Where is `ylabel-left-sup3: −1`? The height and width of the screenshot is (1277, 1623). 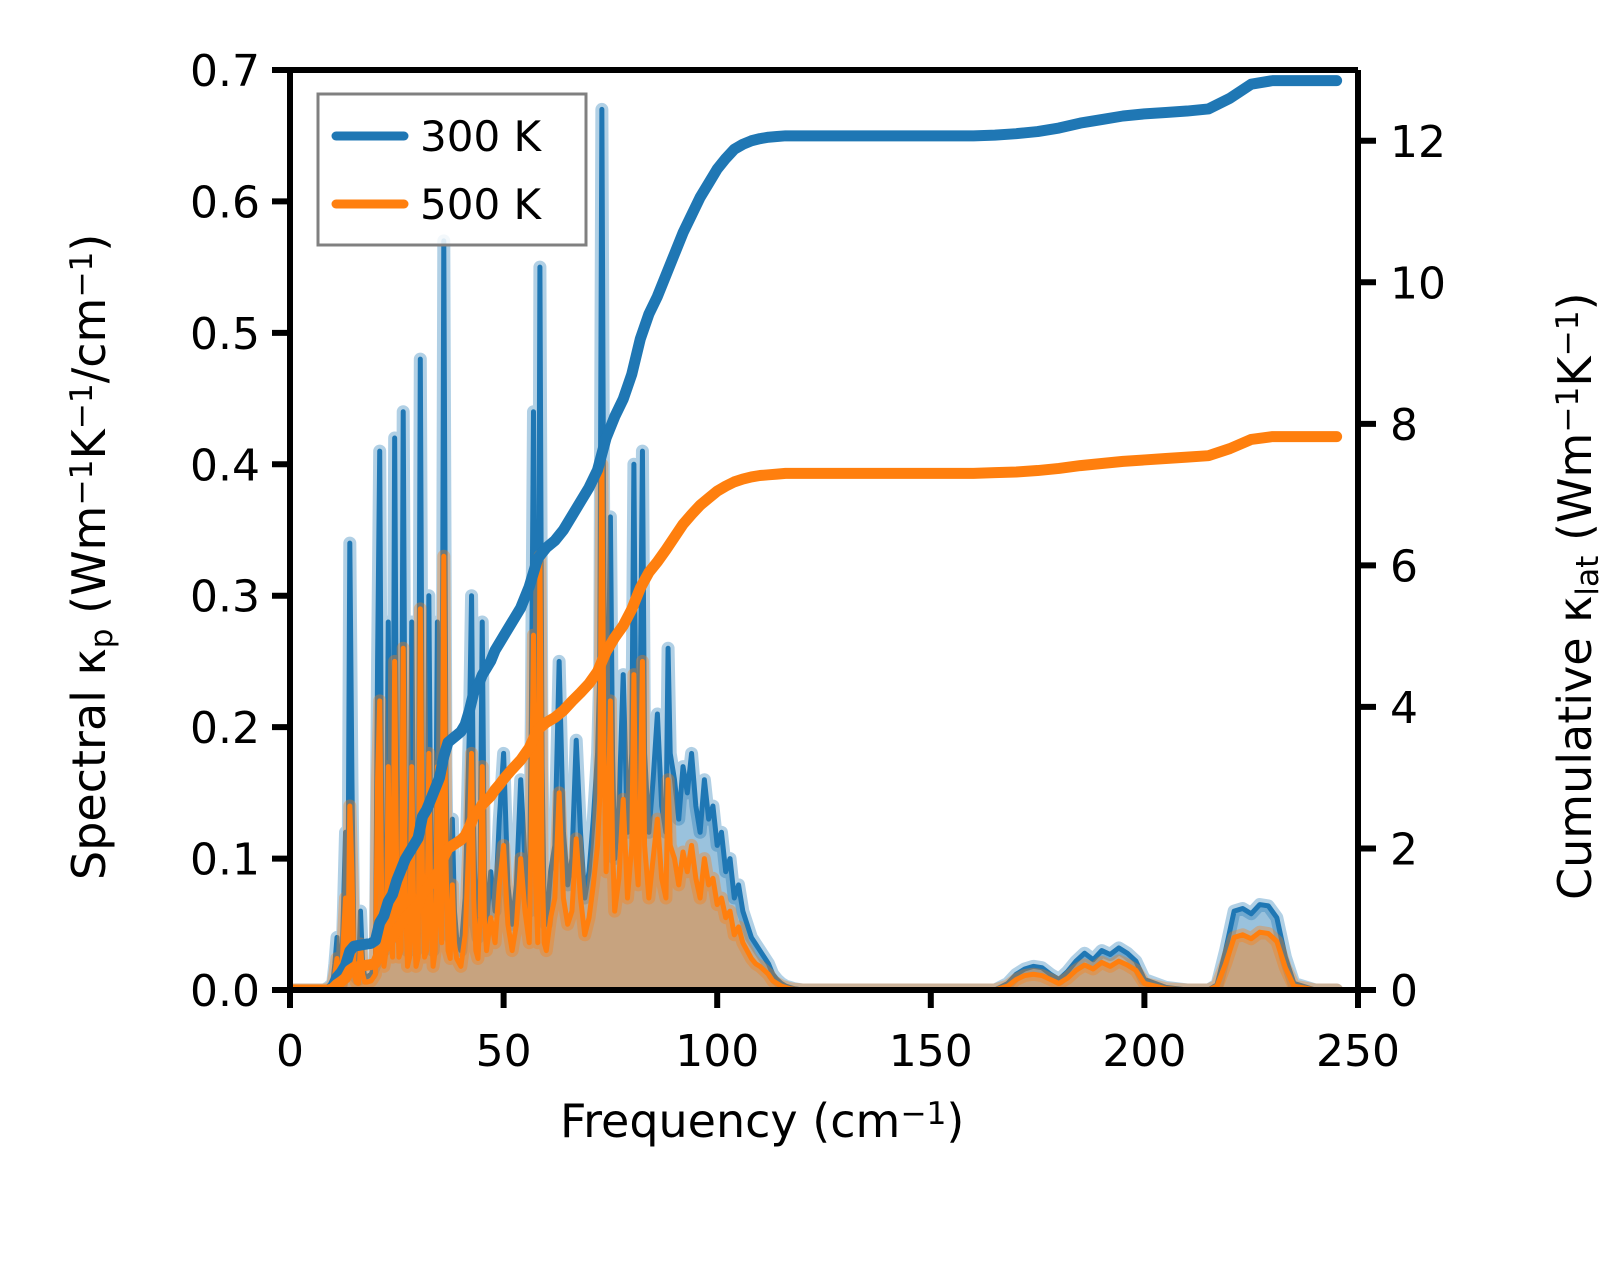
ylabel-left-sup3: −1 is located at coordinates (81, 274).